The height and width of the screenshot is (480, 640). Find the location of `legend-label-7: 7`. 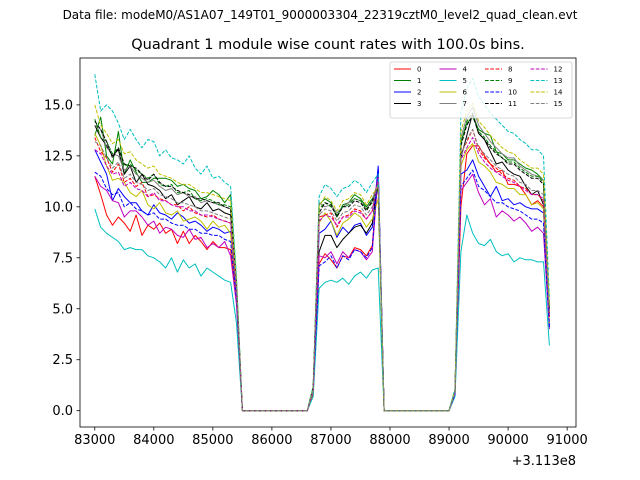

legend-label-7: 7 is located at coordinates (465, 104).